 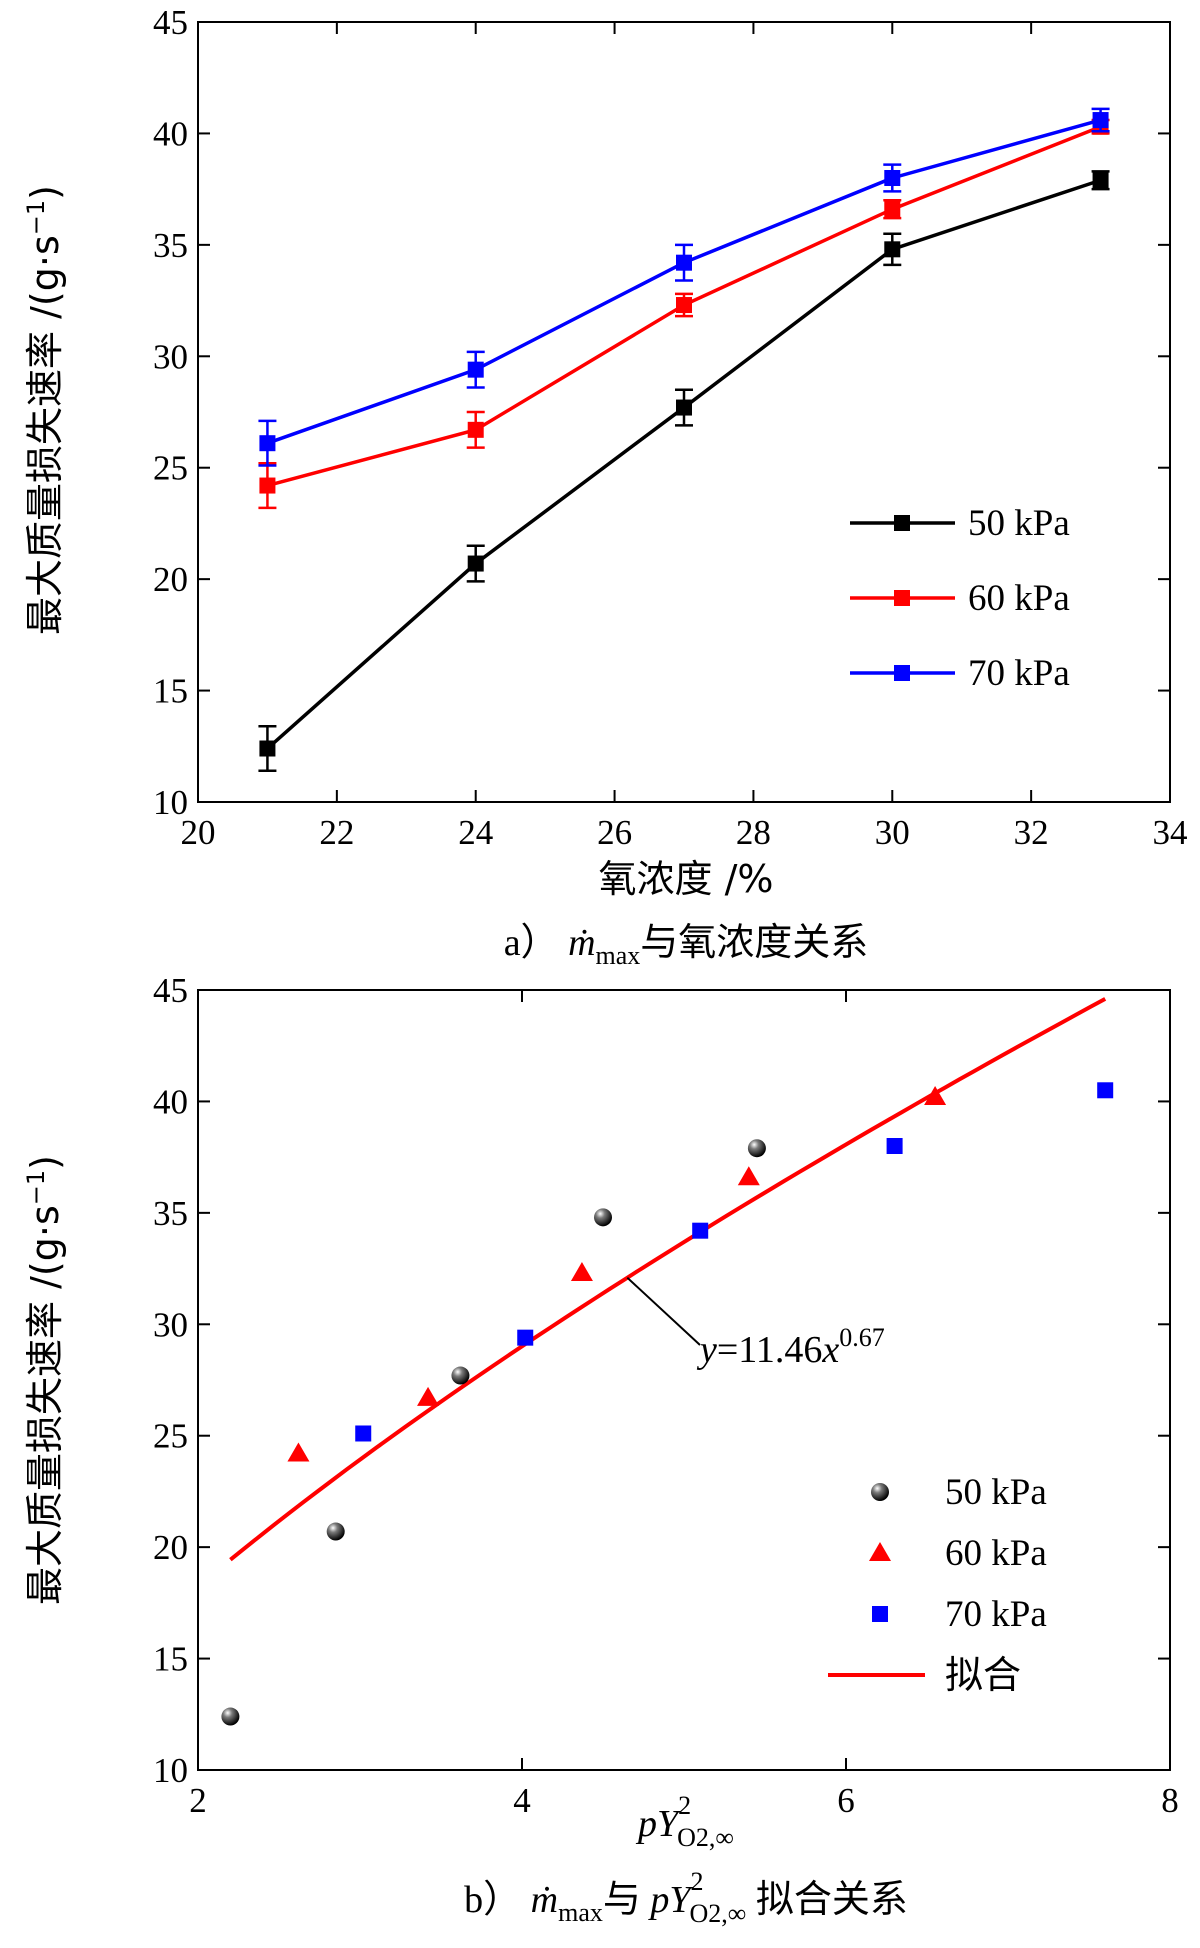 I want to click on chart-a-x-tick-label: 24, so click(x=475, y=832).